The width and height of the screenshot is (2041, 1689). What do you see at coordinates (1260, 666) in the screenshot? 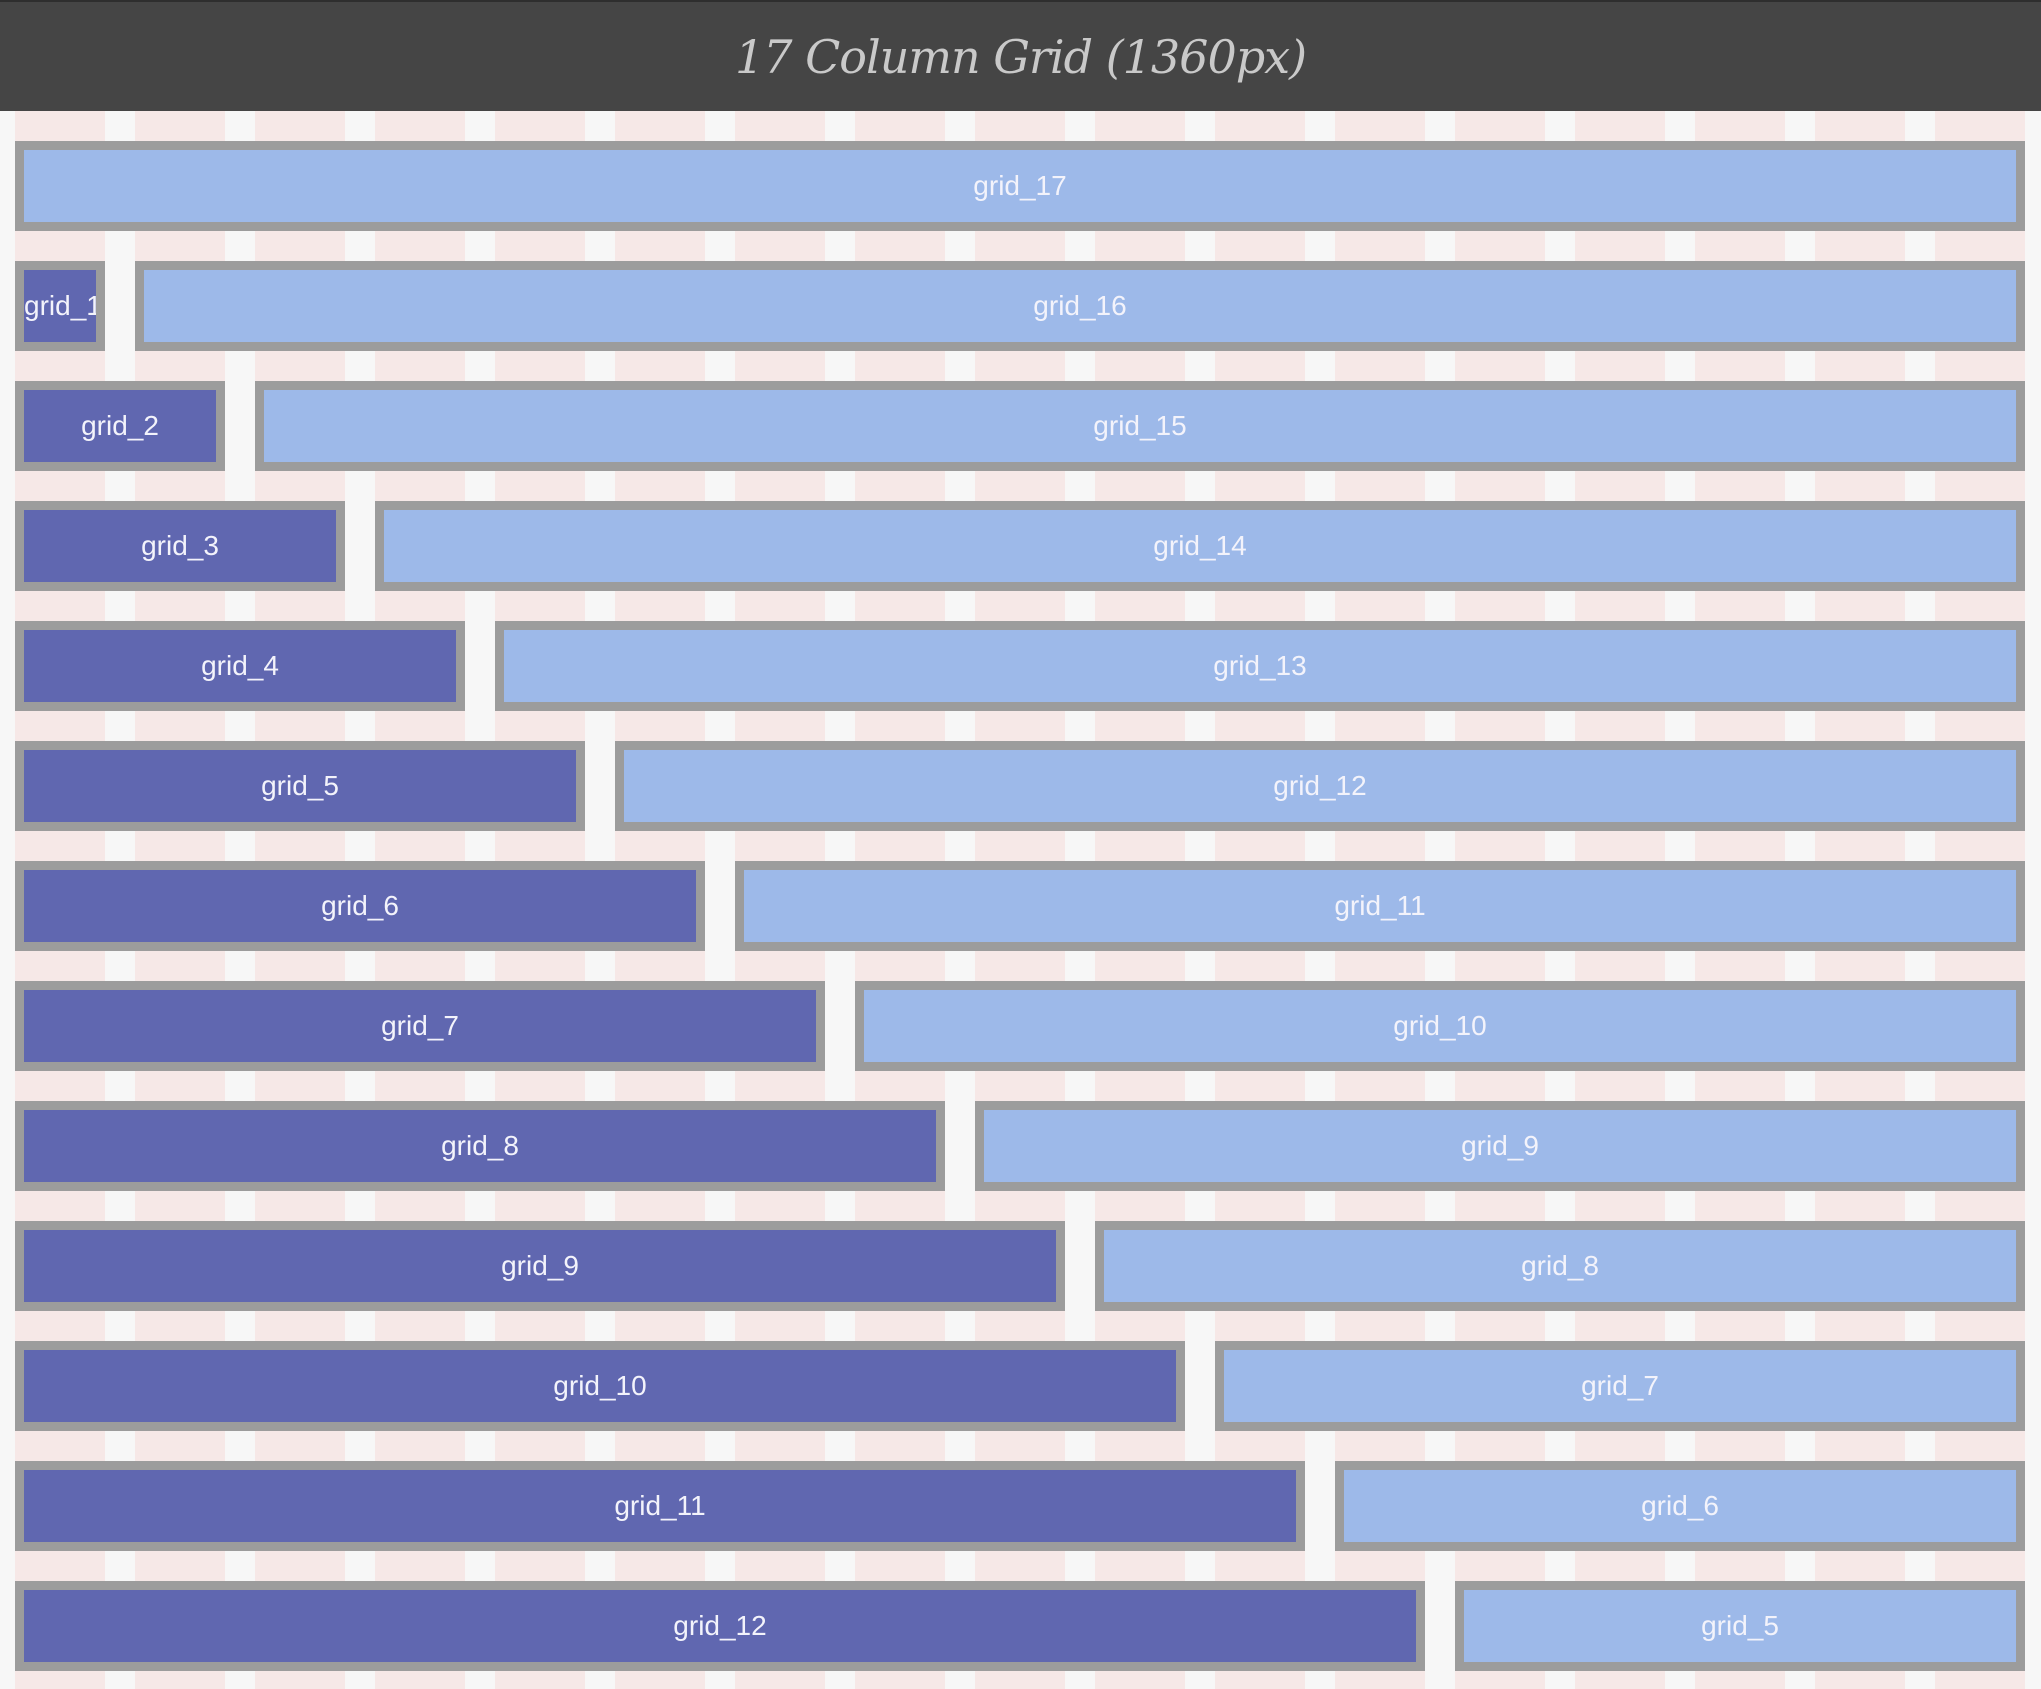
I see `grid-box-grid-13: grid_13` at bounding box center [1260, 666].